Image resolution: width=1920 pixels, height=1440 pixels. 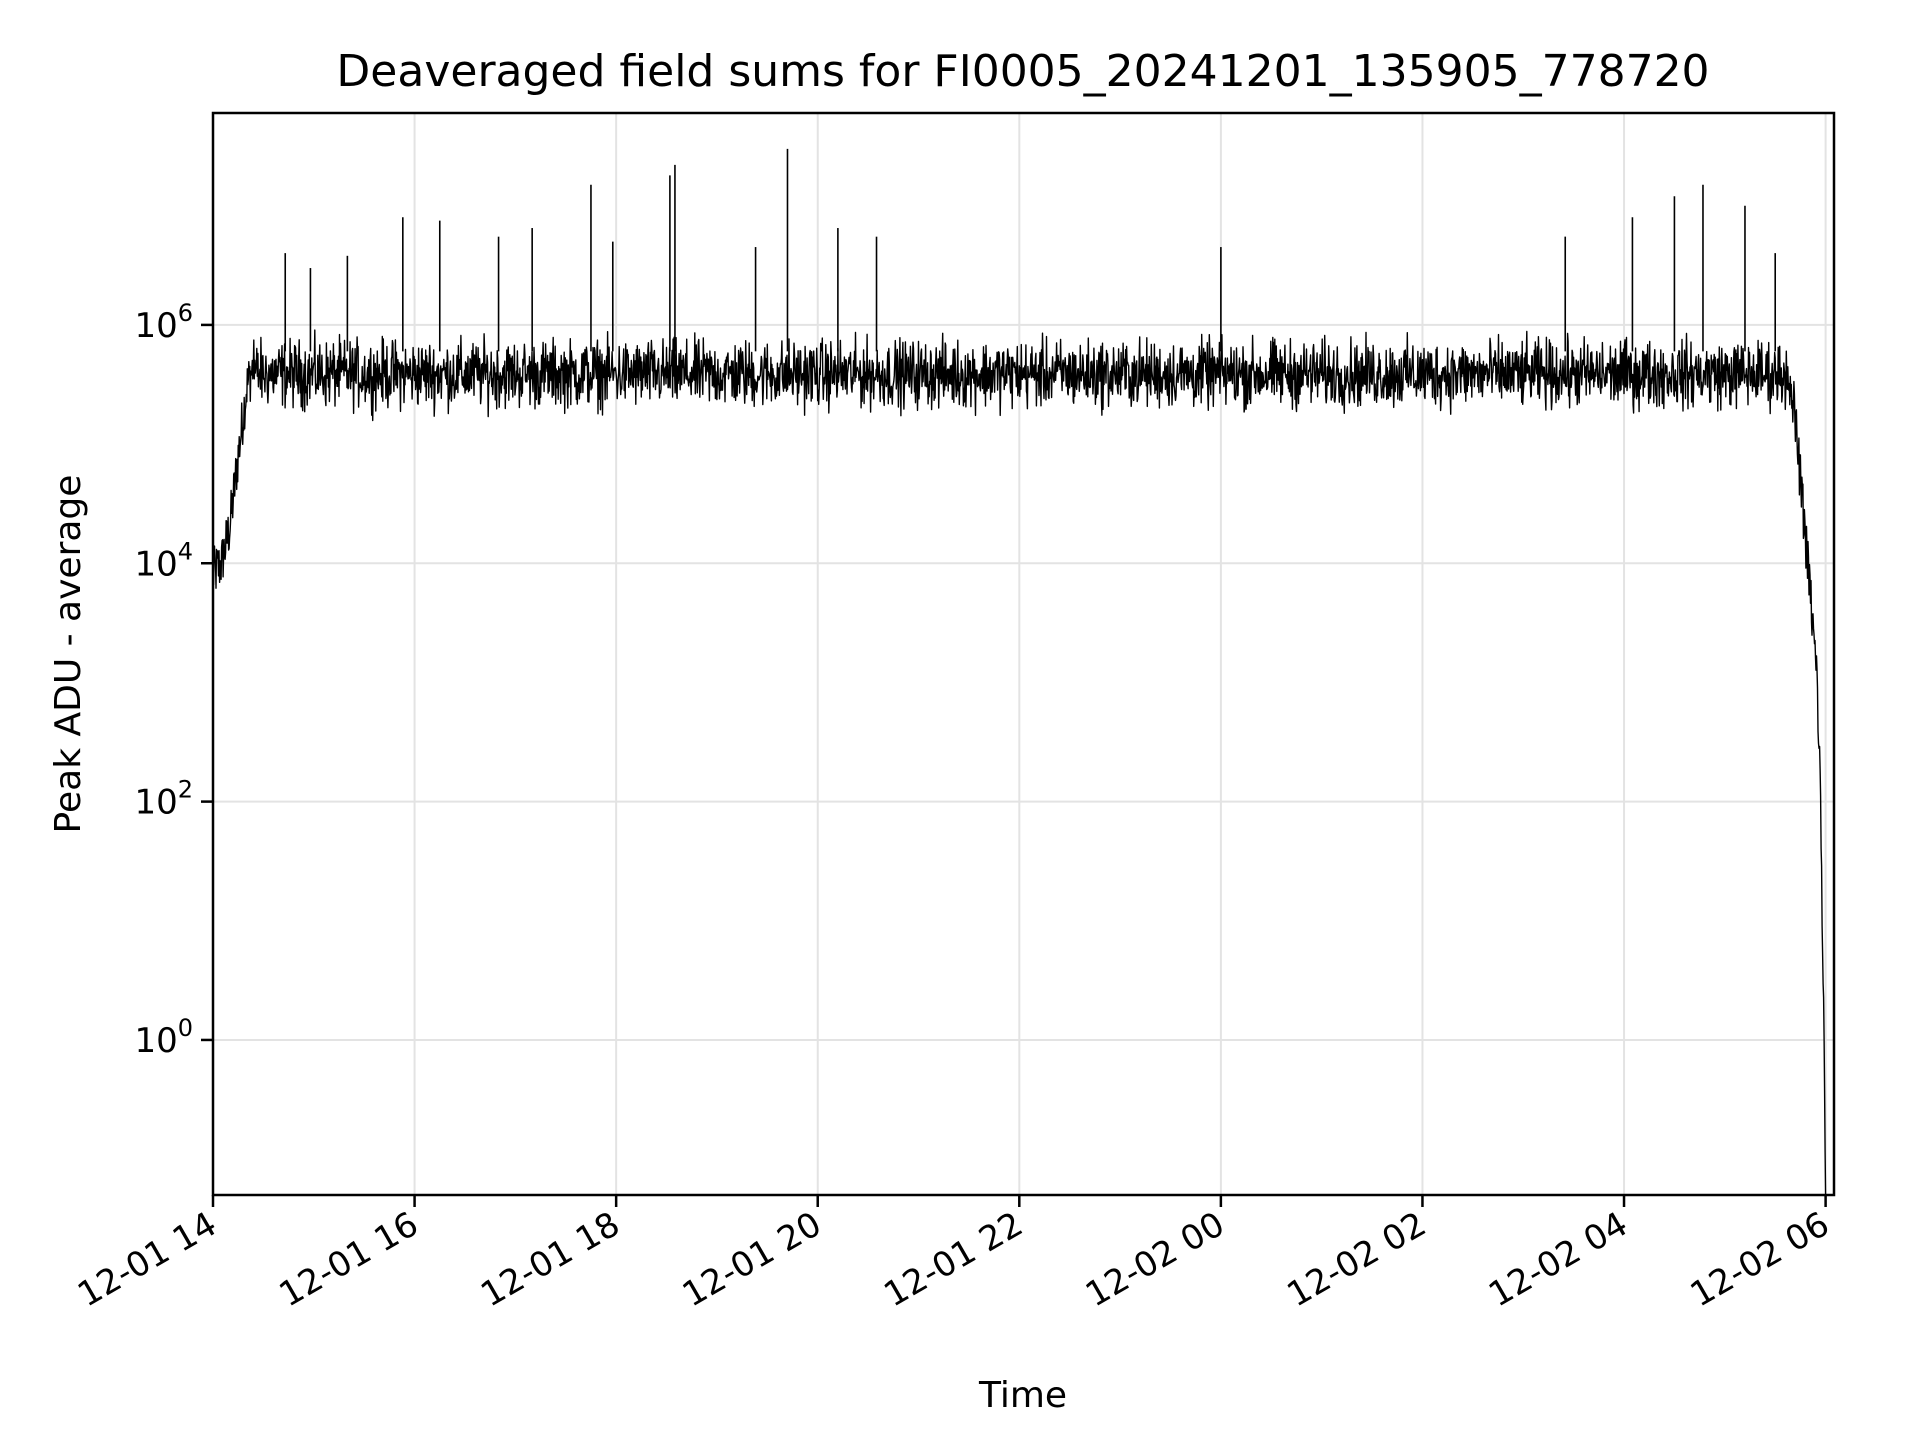 What do you see at coordinates (1022, 1395) in the screenshot?
I see `x-axis-label: Time` at bounding box center [1022, 1395].